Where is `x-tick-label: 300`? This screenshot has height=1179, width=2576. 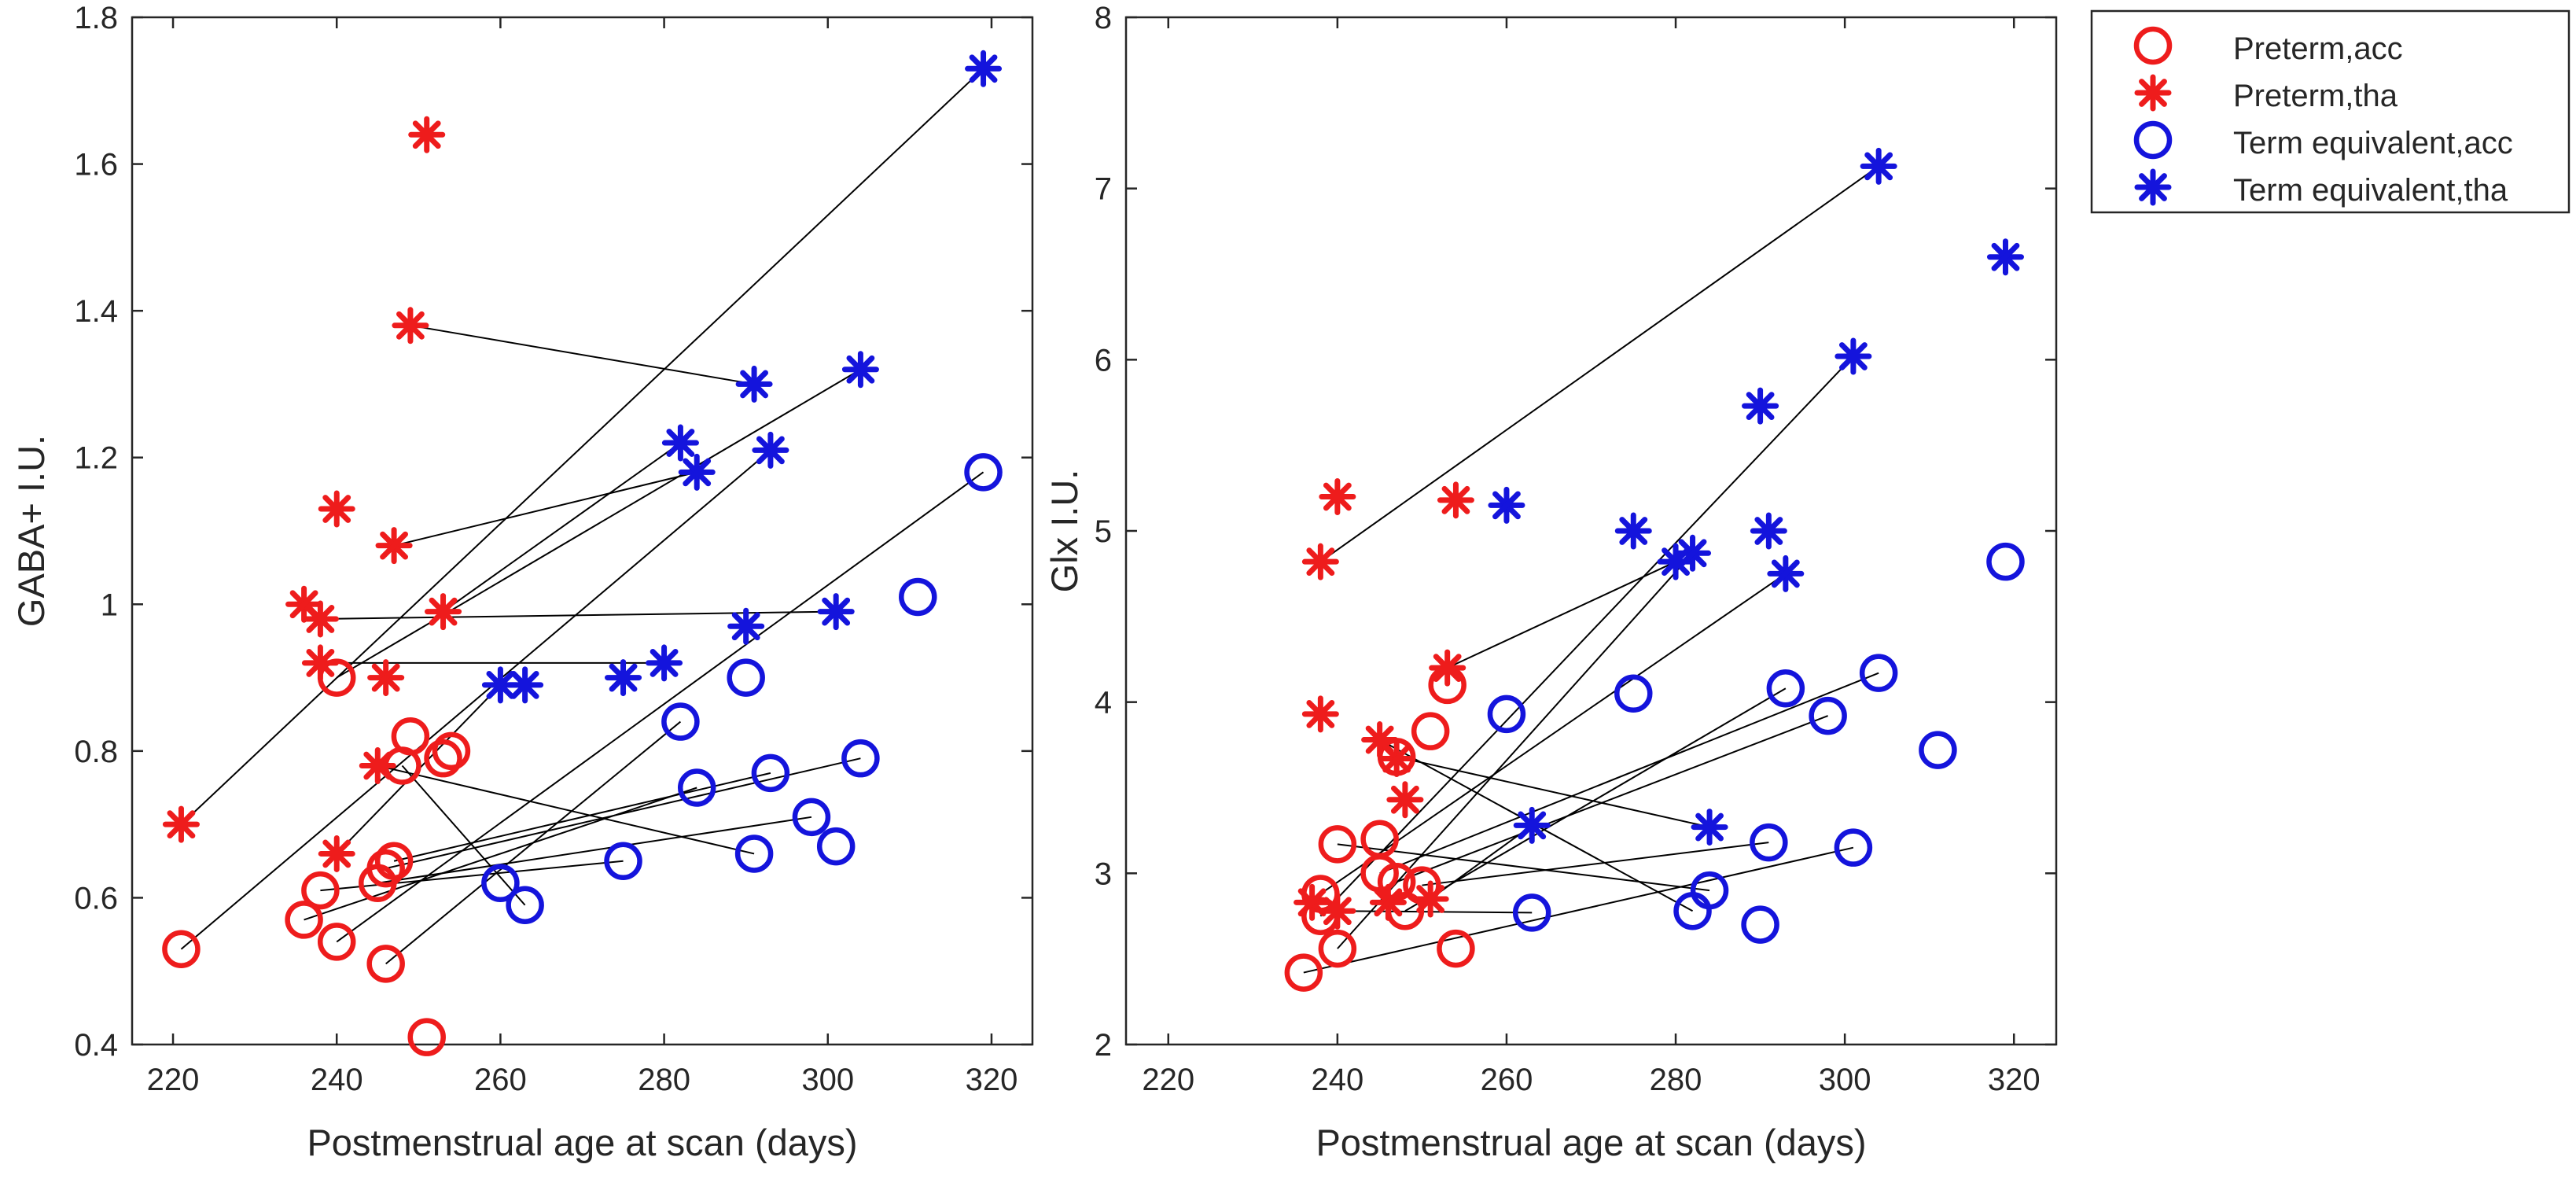
x-tick-label: 300 is located at coordinates (828, 1080).